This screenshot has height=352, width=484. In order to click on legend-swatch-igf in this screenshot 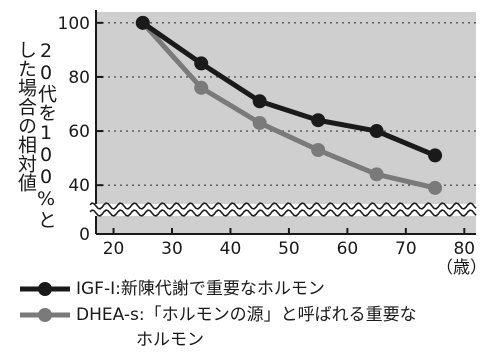, I will do `click(45, 289)`.